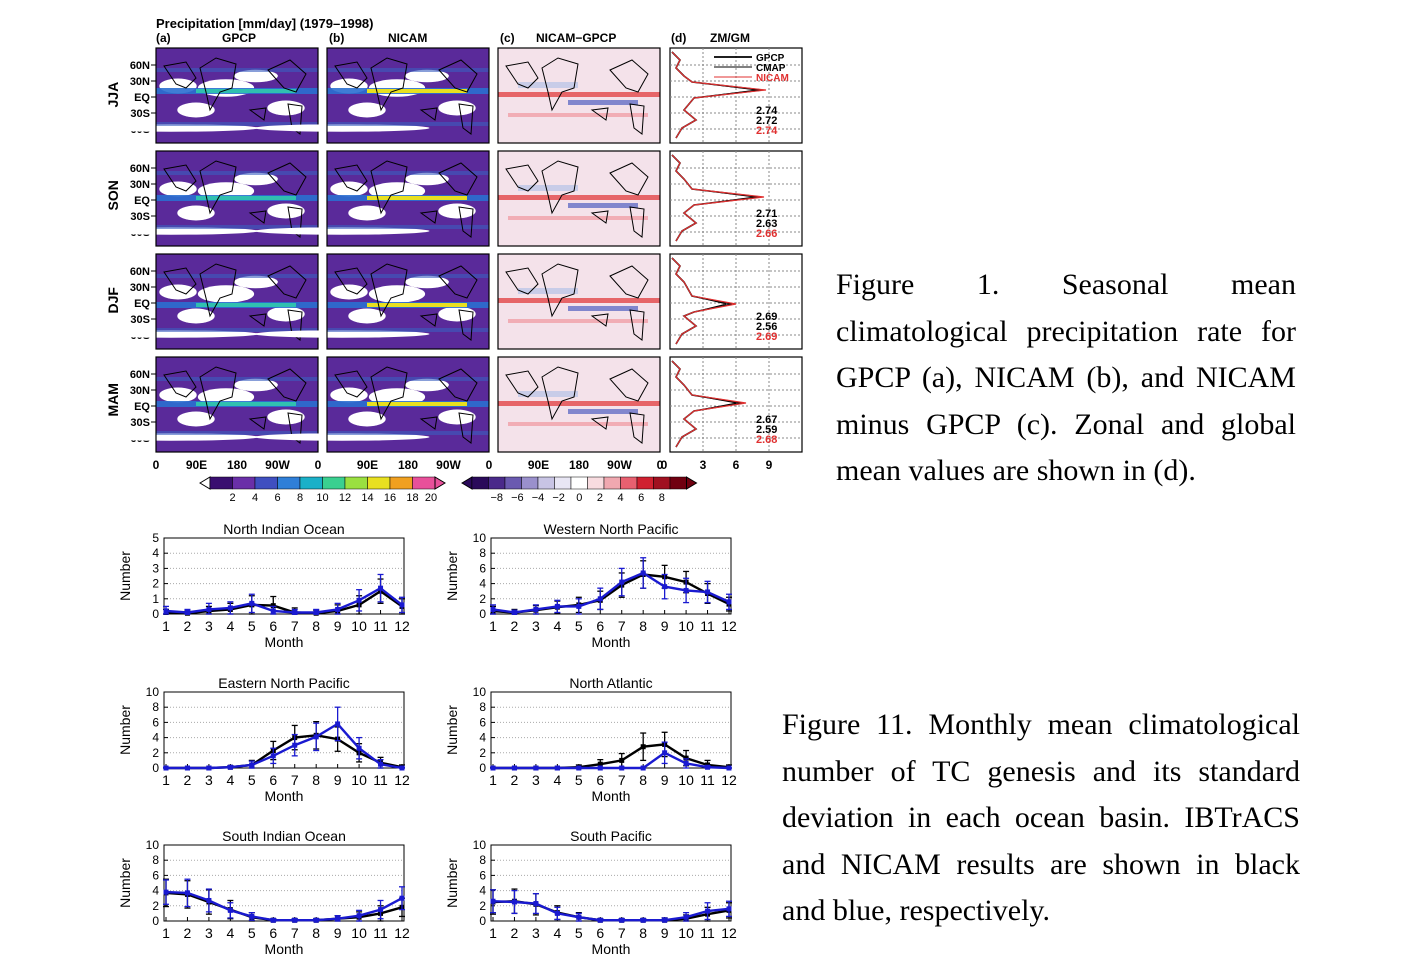  Describe the element at coordinates (538, 498) in the screenshot. I see `colorbar-label: −4` at that location.